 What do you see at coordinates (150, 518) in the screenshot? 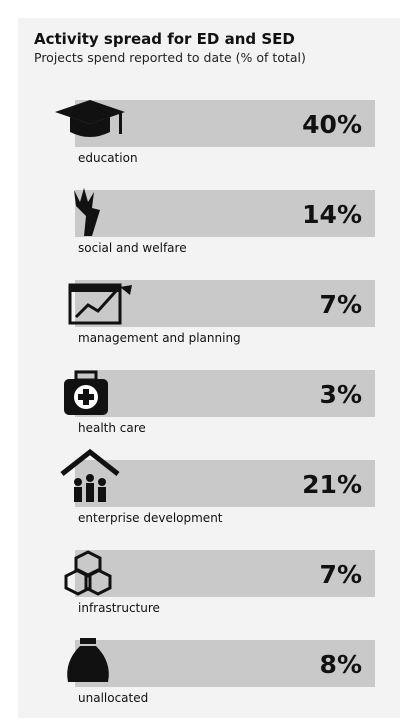
I see `item-label: enterprise development` at bounding box center [150, 518].